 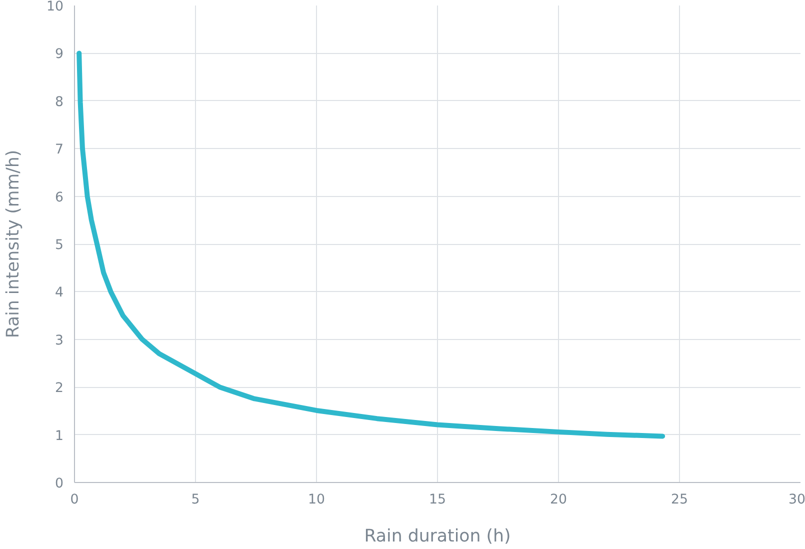 What do you see at coordinates (558, 500) in the screenshot?
I see `x-tick-label: 20` at bounding box center [558, 500].